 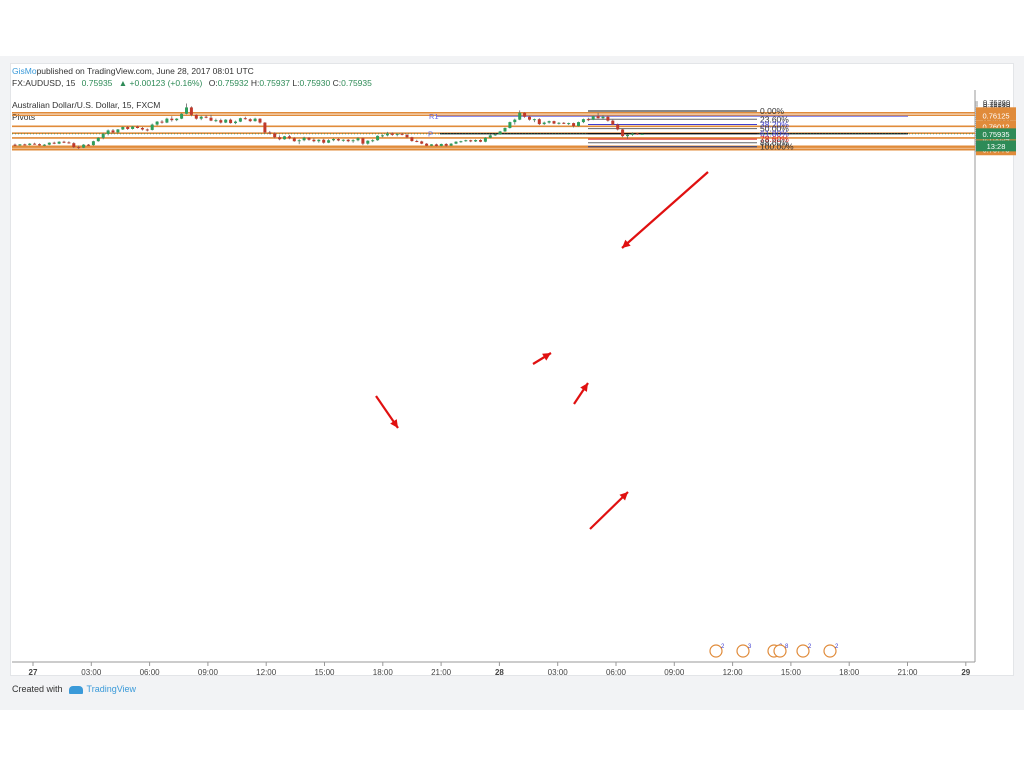 What do you see at coordinates (255, 83) in the screenshot?
I see `high-label: H:` at bounding box center [255, 83].